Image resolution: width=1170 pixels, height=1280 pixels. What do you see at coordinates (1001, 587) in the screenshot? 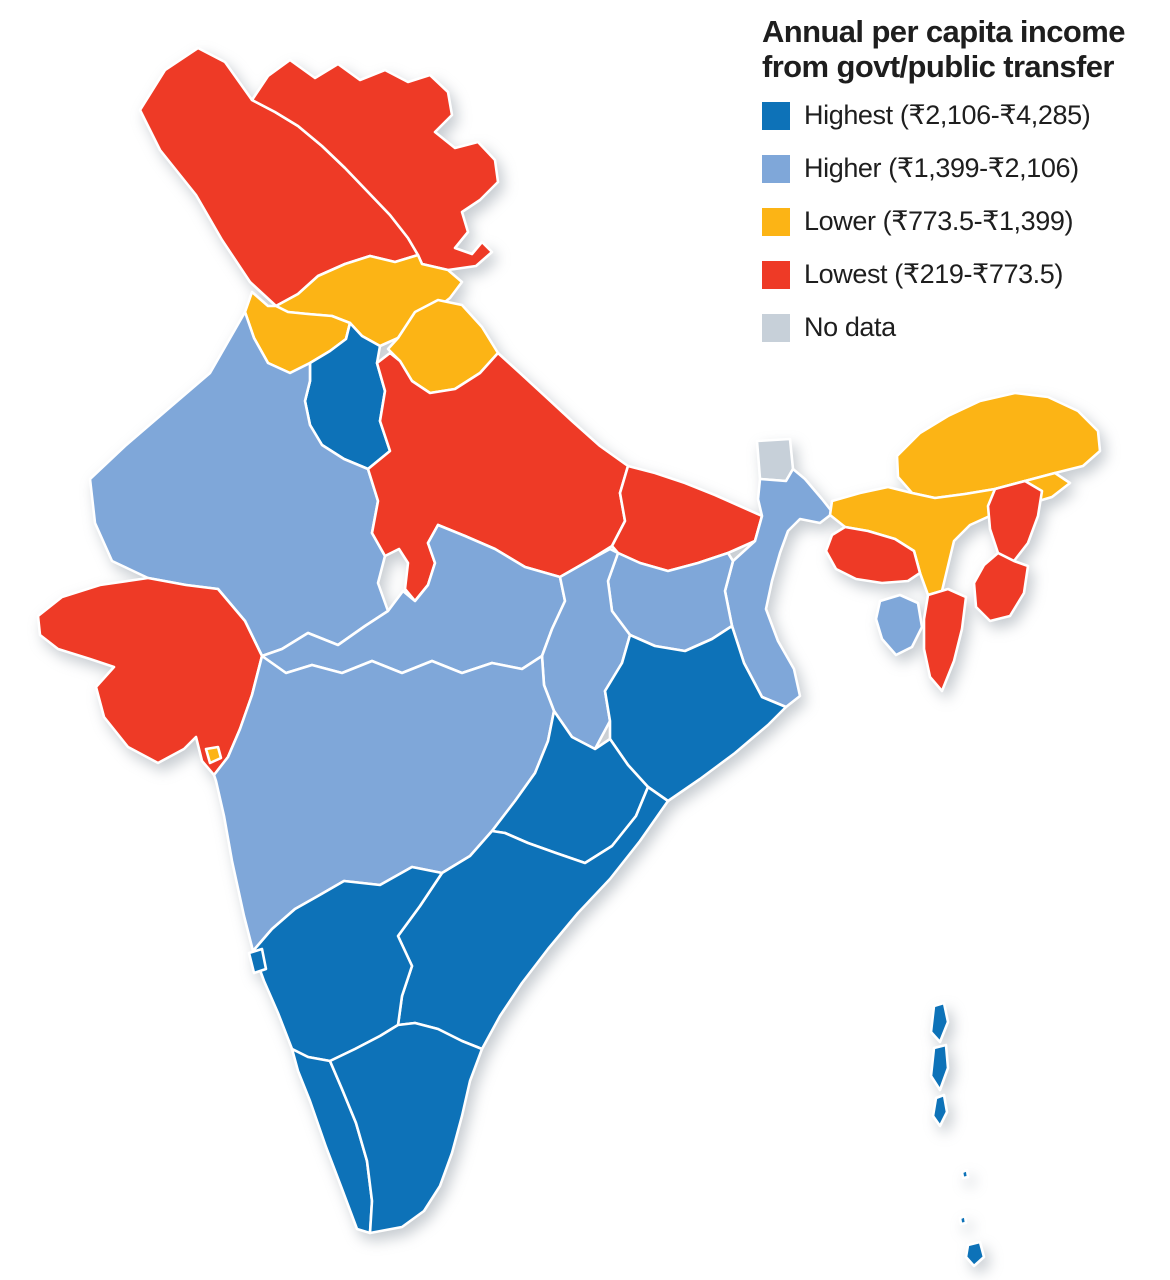
I see `state-manipur` at bounding box center [1001, 587].